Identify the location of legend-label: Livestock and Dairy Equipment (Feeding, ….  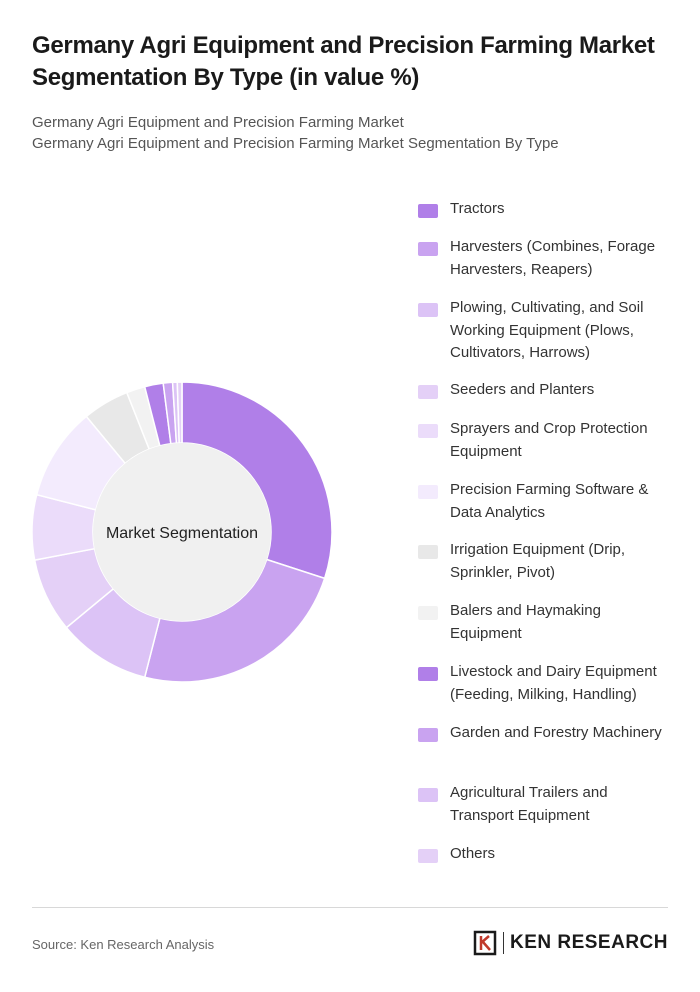
(553, 683).